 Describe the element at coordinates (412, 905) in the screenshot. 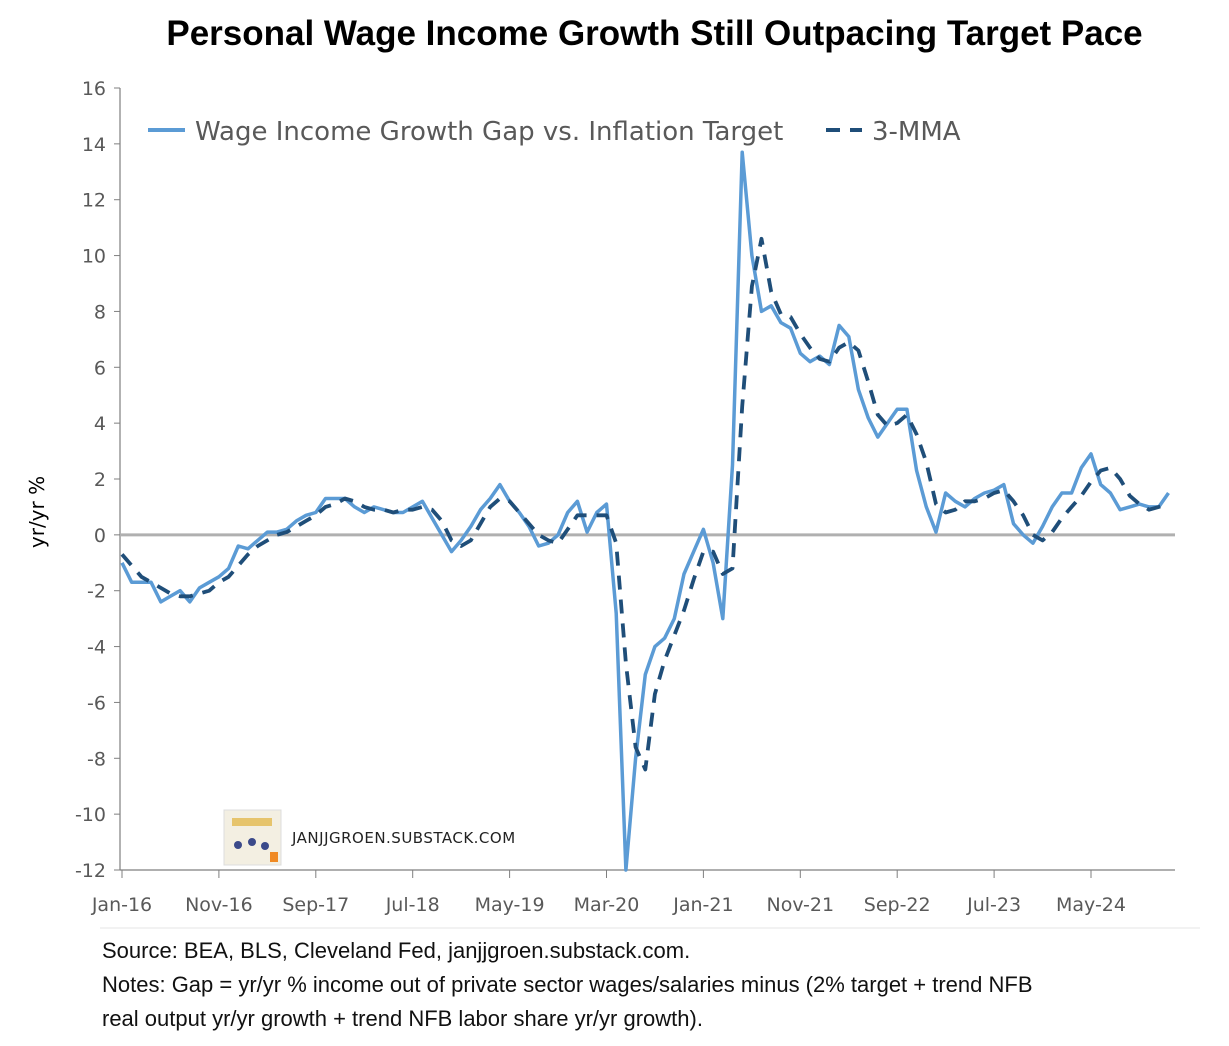

I see `x-tick-label: Jul-18` at that location.